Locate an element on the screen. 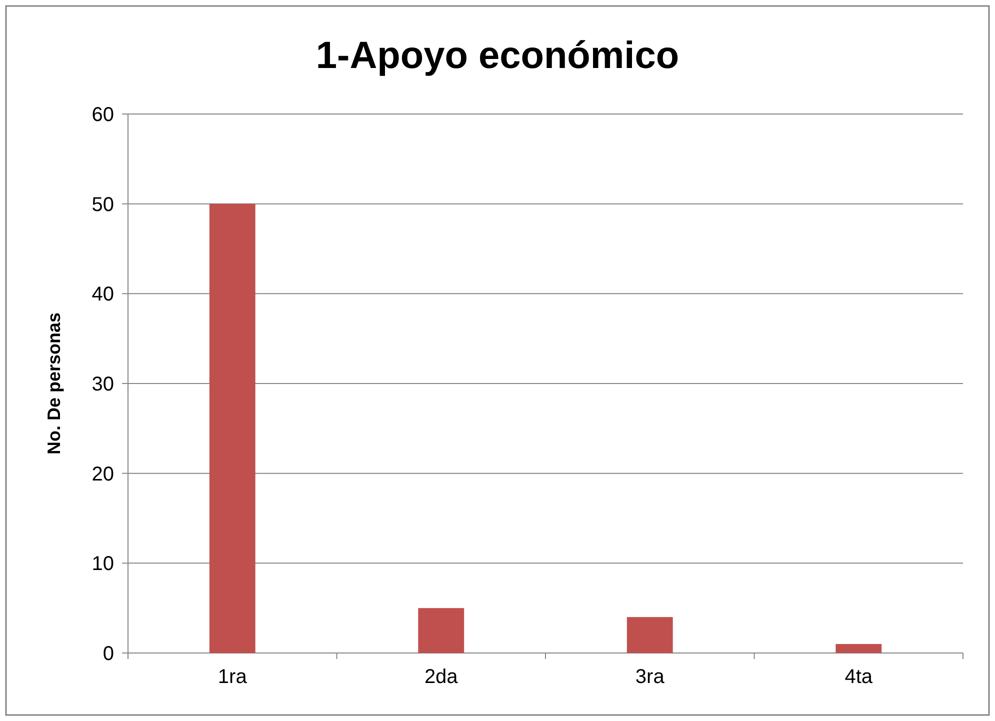 This screenshot has height=721, width=995. y-tick-label: 10 is located at coordinates (103, 564).